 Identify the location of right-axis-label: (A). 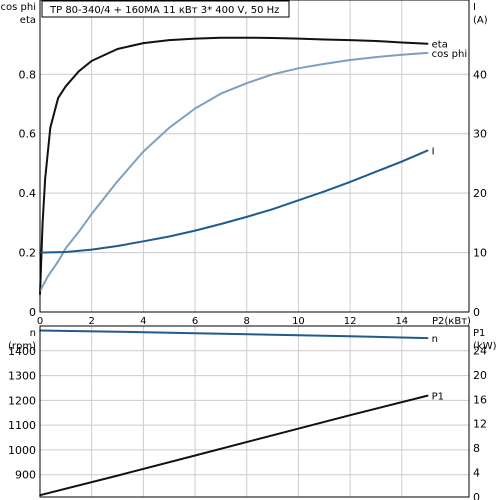
(480, 20).